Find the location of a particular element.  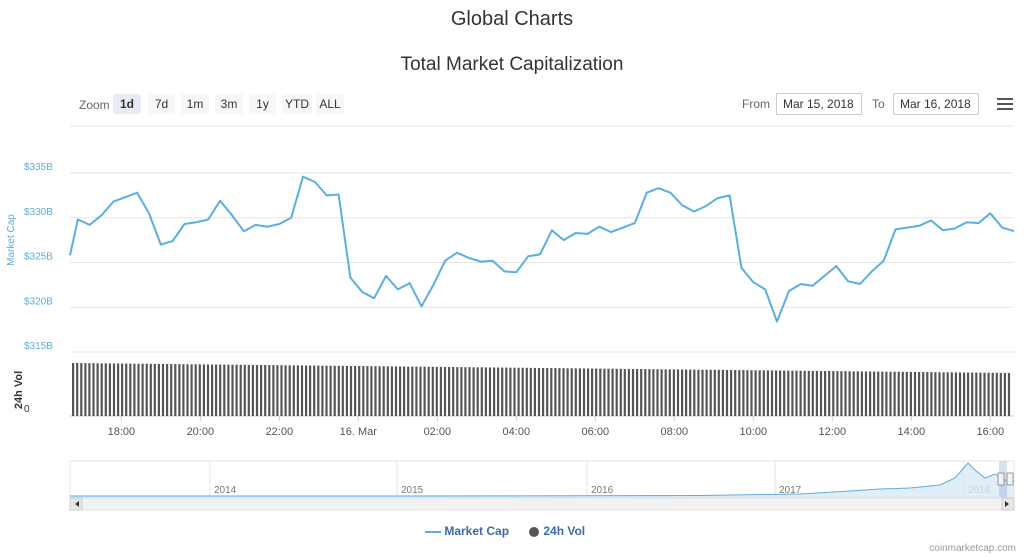

x-tick-label: 06:00 is located at coordinates (596, 432).